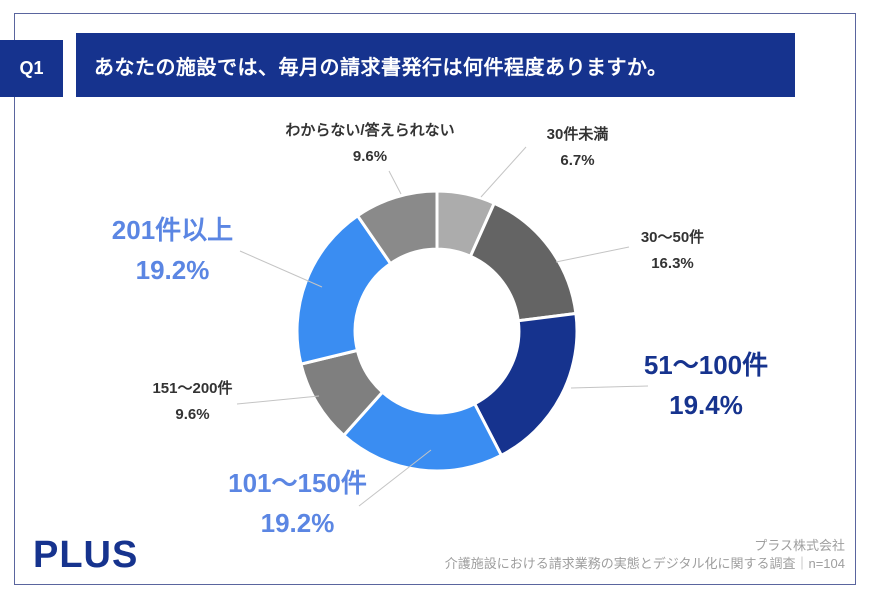  What do you see at coordinates (503, 172) in the screenshot?
I see `leader-line-under30` at bounding box center [503, 172].